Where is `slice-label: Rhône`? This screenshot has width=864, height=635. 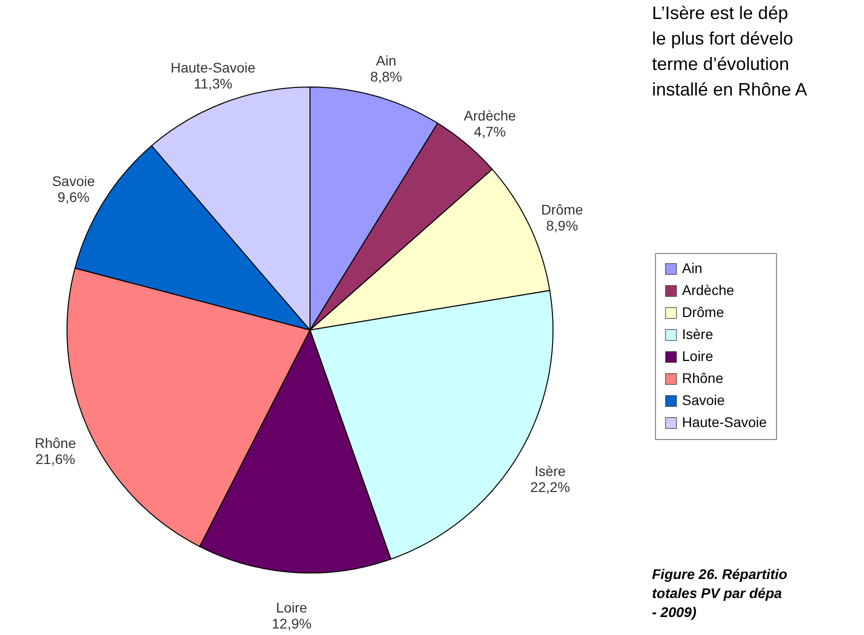
slice-label: Rhône is located at coordinates (55, 443).